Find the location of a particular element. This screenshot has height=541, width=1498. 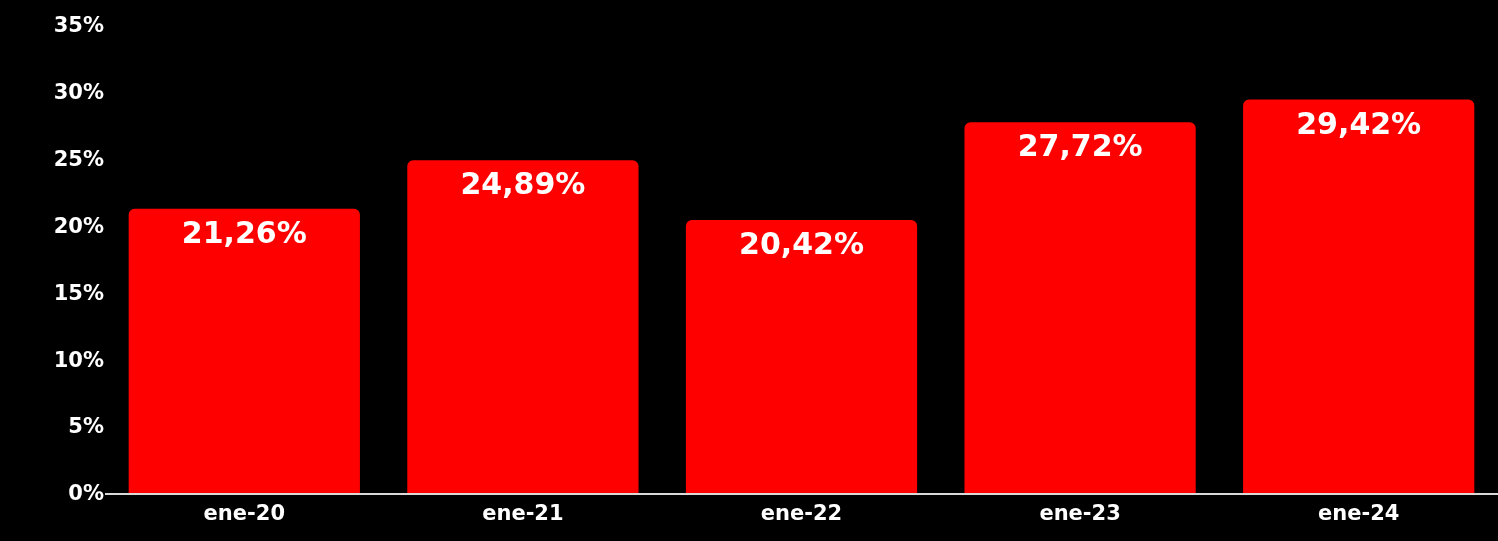

data-label: 27,72% is located at coordinates (1080, 146).